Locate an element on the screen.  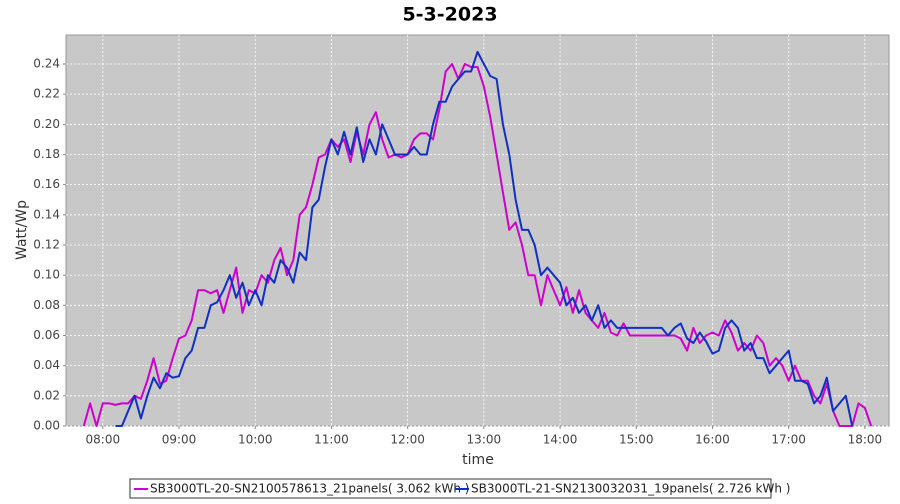
x-tick-label: 15:00 is located at coordinates (636, 440).